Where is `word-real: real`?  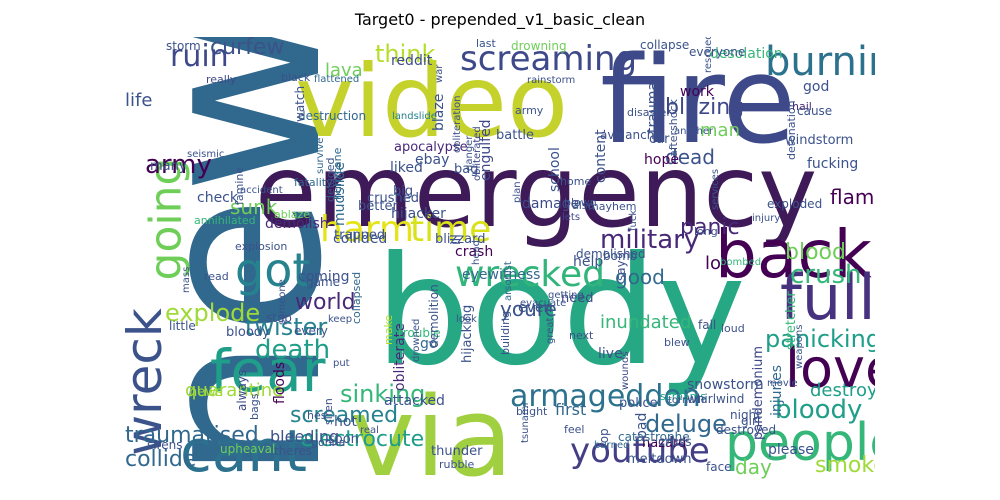
word-real: real is located at coordinates (369, 430).